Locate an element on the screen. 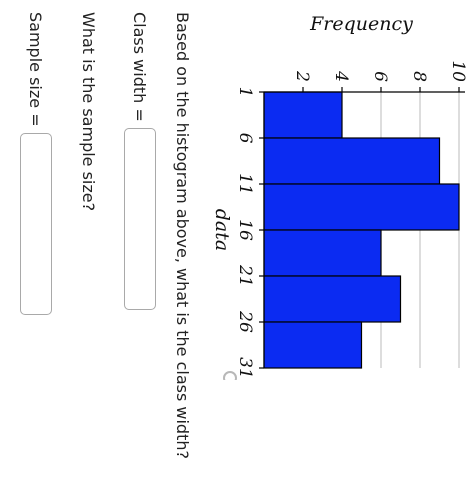 This screenshot has width=474, height=499. y-tick-label: 6 is located at coordinates (380, 76).